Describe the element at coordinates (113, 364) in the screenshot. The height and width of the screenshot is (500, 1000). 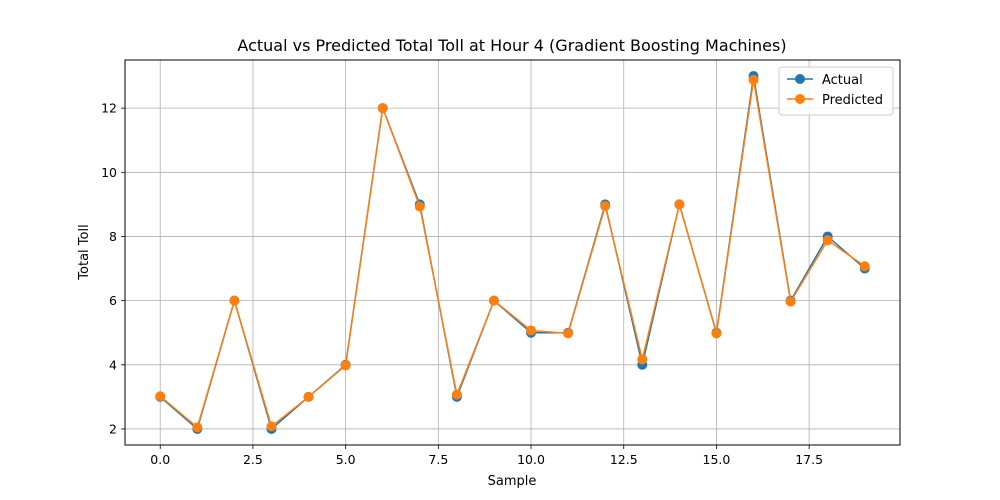
I see `y-tick-label: 4` at that location.